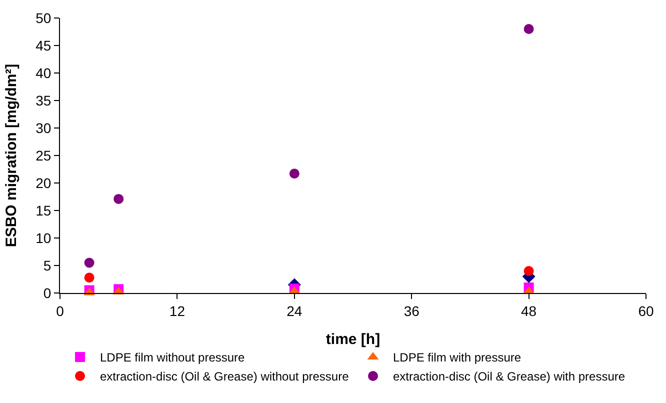 Image resolution: width=666 pixels, height=403 pixels. Describe the element at coordinates (44, 210) in the screenshot. I see `y-tick-label: 15` at that location.